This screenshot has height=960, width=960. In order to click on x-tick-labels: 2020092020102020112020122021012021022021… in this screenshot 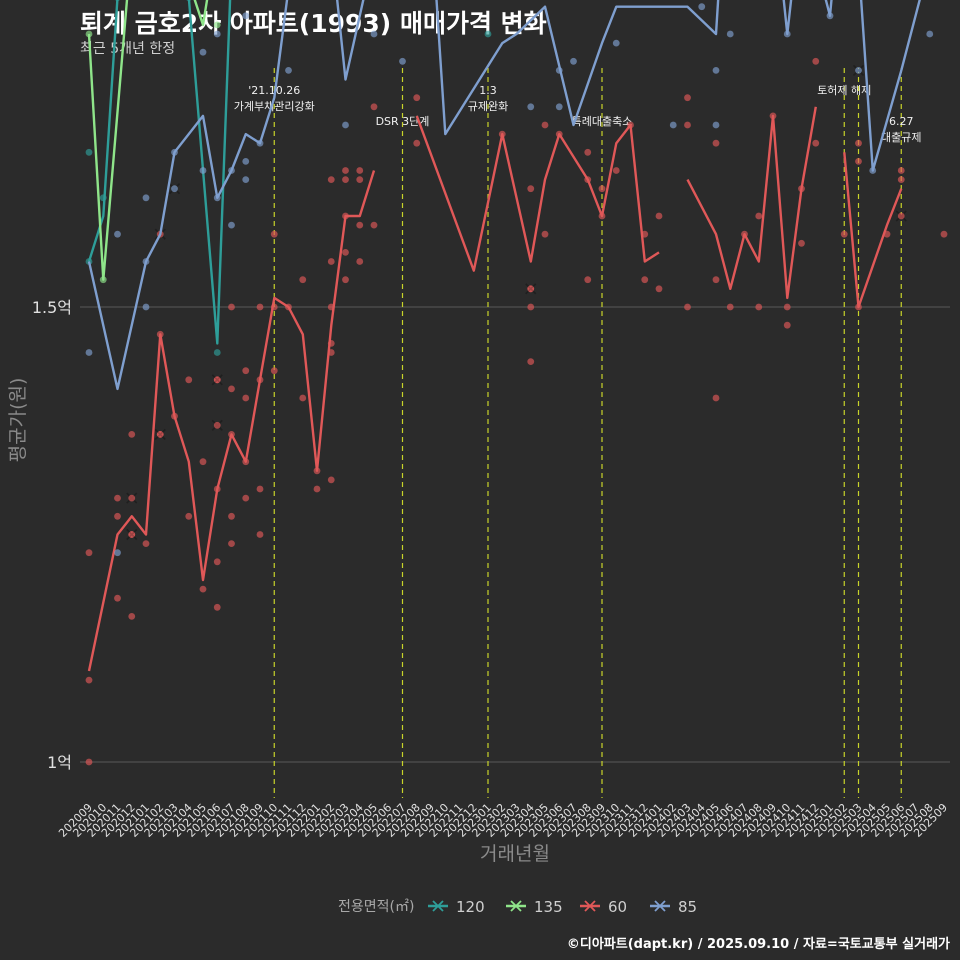, I will do `click(503, 820)`.